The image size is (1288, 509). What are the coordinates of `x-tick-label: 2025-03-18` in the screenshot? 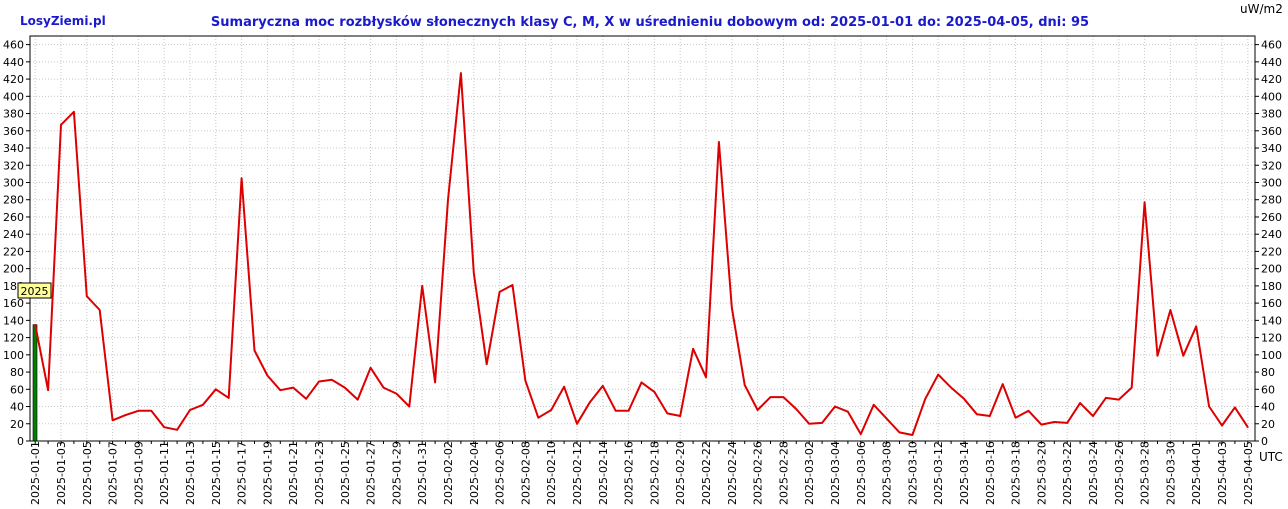 It's located at (1016, 473).